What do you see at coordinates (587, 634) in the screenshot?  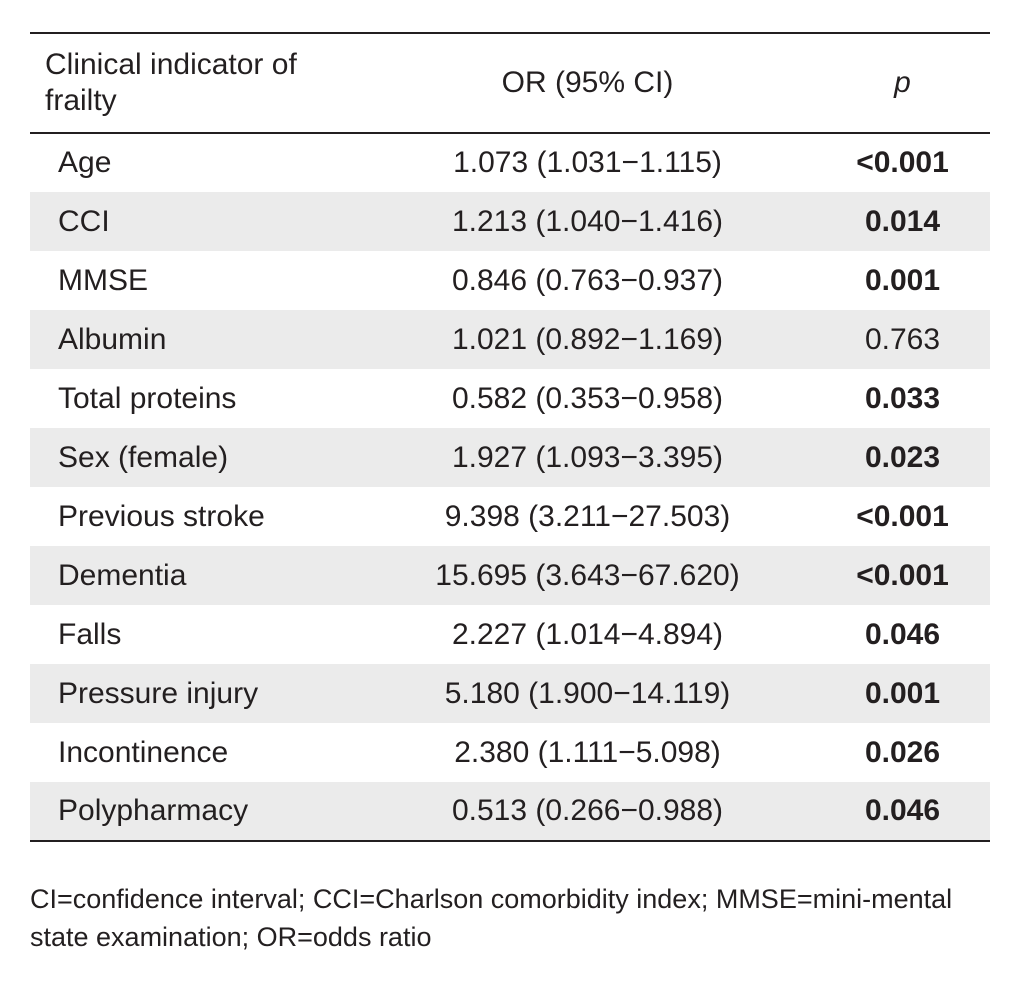 I see `cell-odds-ratio: 2.227 (1.014−4.894)` at bounding box center [587, 634].